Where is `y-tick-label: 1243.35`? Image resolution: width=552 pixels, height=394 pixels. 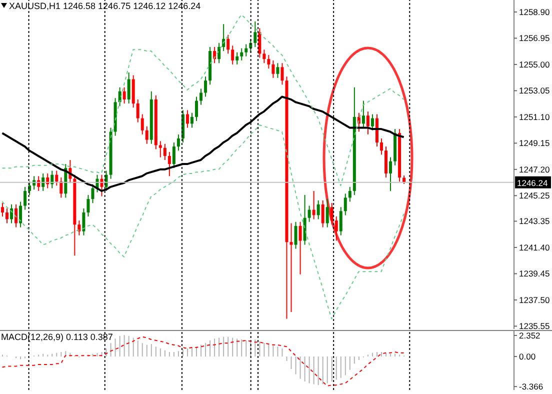
y-tick-label: 1243.35 is located at coordinates (534, 221).